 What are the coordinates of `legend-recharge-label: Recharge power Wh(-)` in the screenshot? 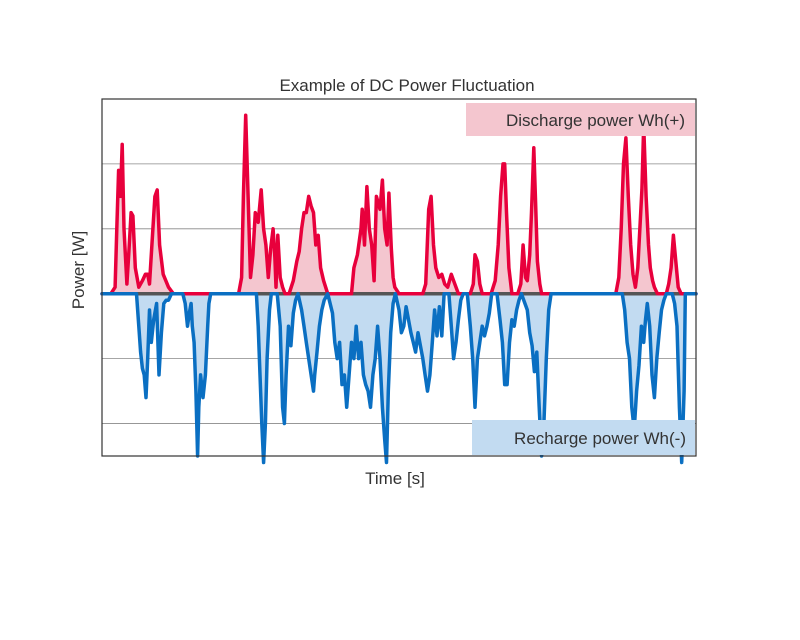 It's located at (600, 438).